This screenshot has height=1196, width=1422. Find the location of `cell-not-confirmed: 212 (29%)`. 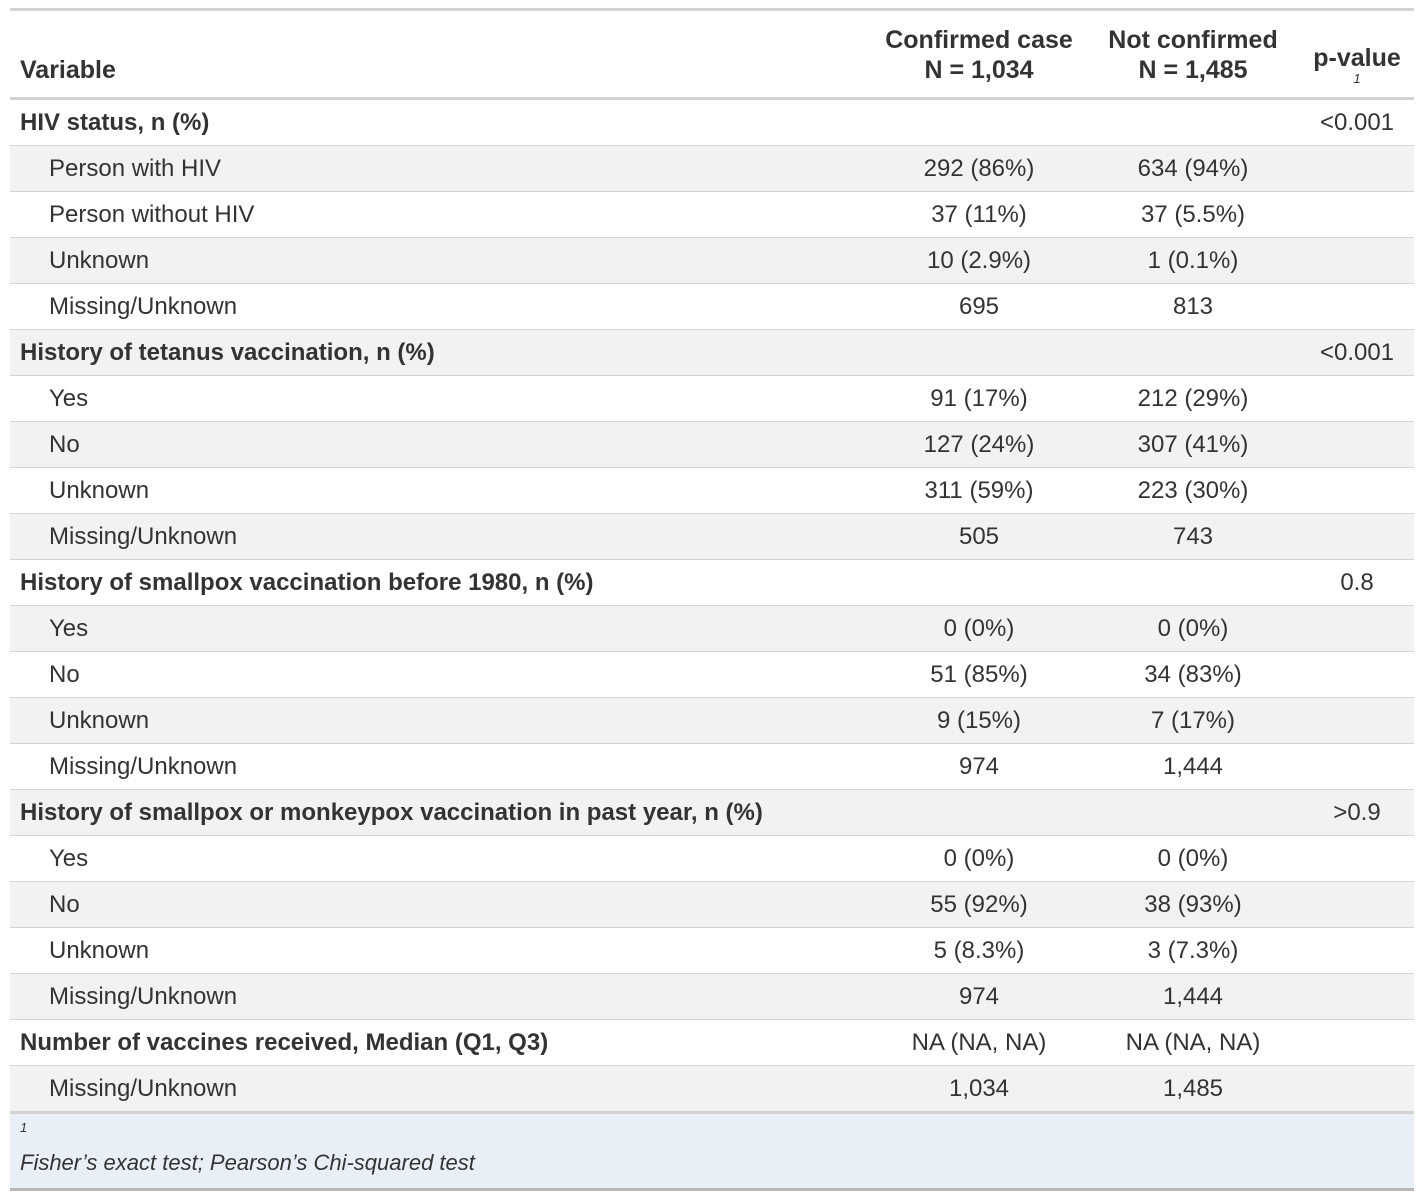

cell-not-confirmed: 212 (29%) is located at coordinates (1193, 398).